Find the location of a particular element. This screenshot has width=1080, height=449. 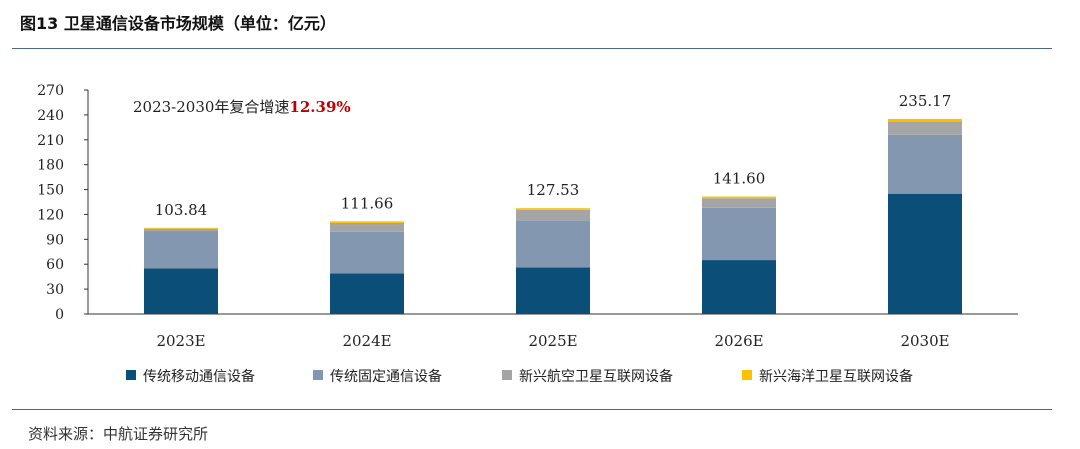

cagr-annotation: 2023-2030年复合增速12.39% is located at coordinates (242, 107).